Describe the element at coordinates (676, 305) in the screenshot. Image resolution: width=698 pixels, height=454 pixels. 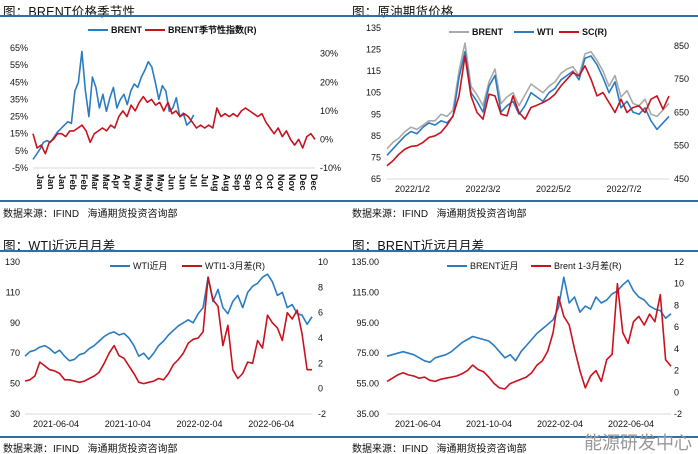
I see `right-tick-label: 8` at that location.